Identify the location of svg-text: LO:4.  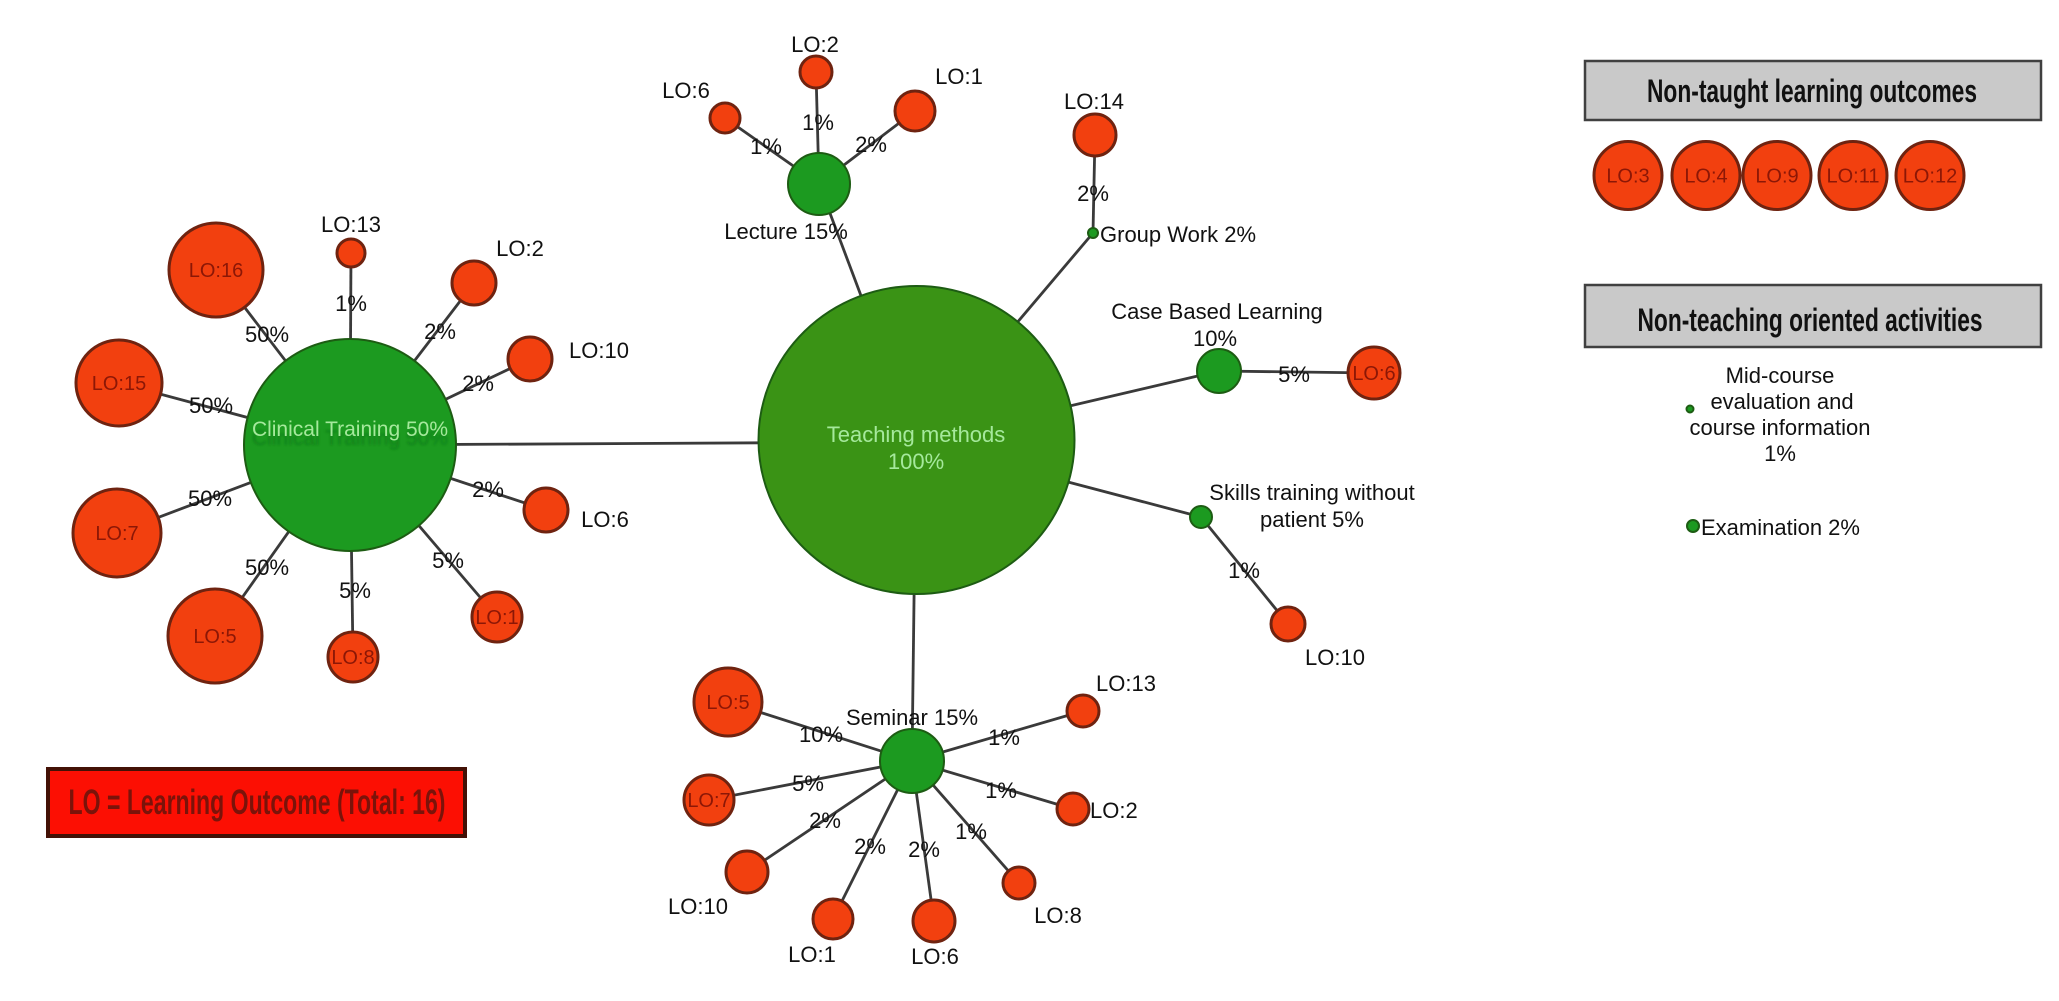
(1705, 177).